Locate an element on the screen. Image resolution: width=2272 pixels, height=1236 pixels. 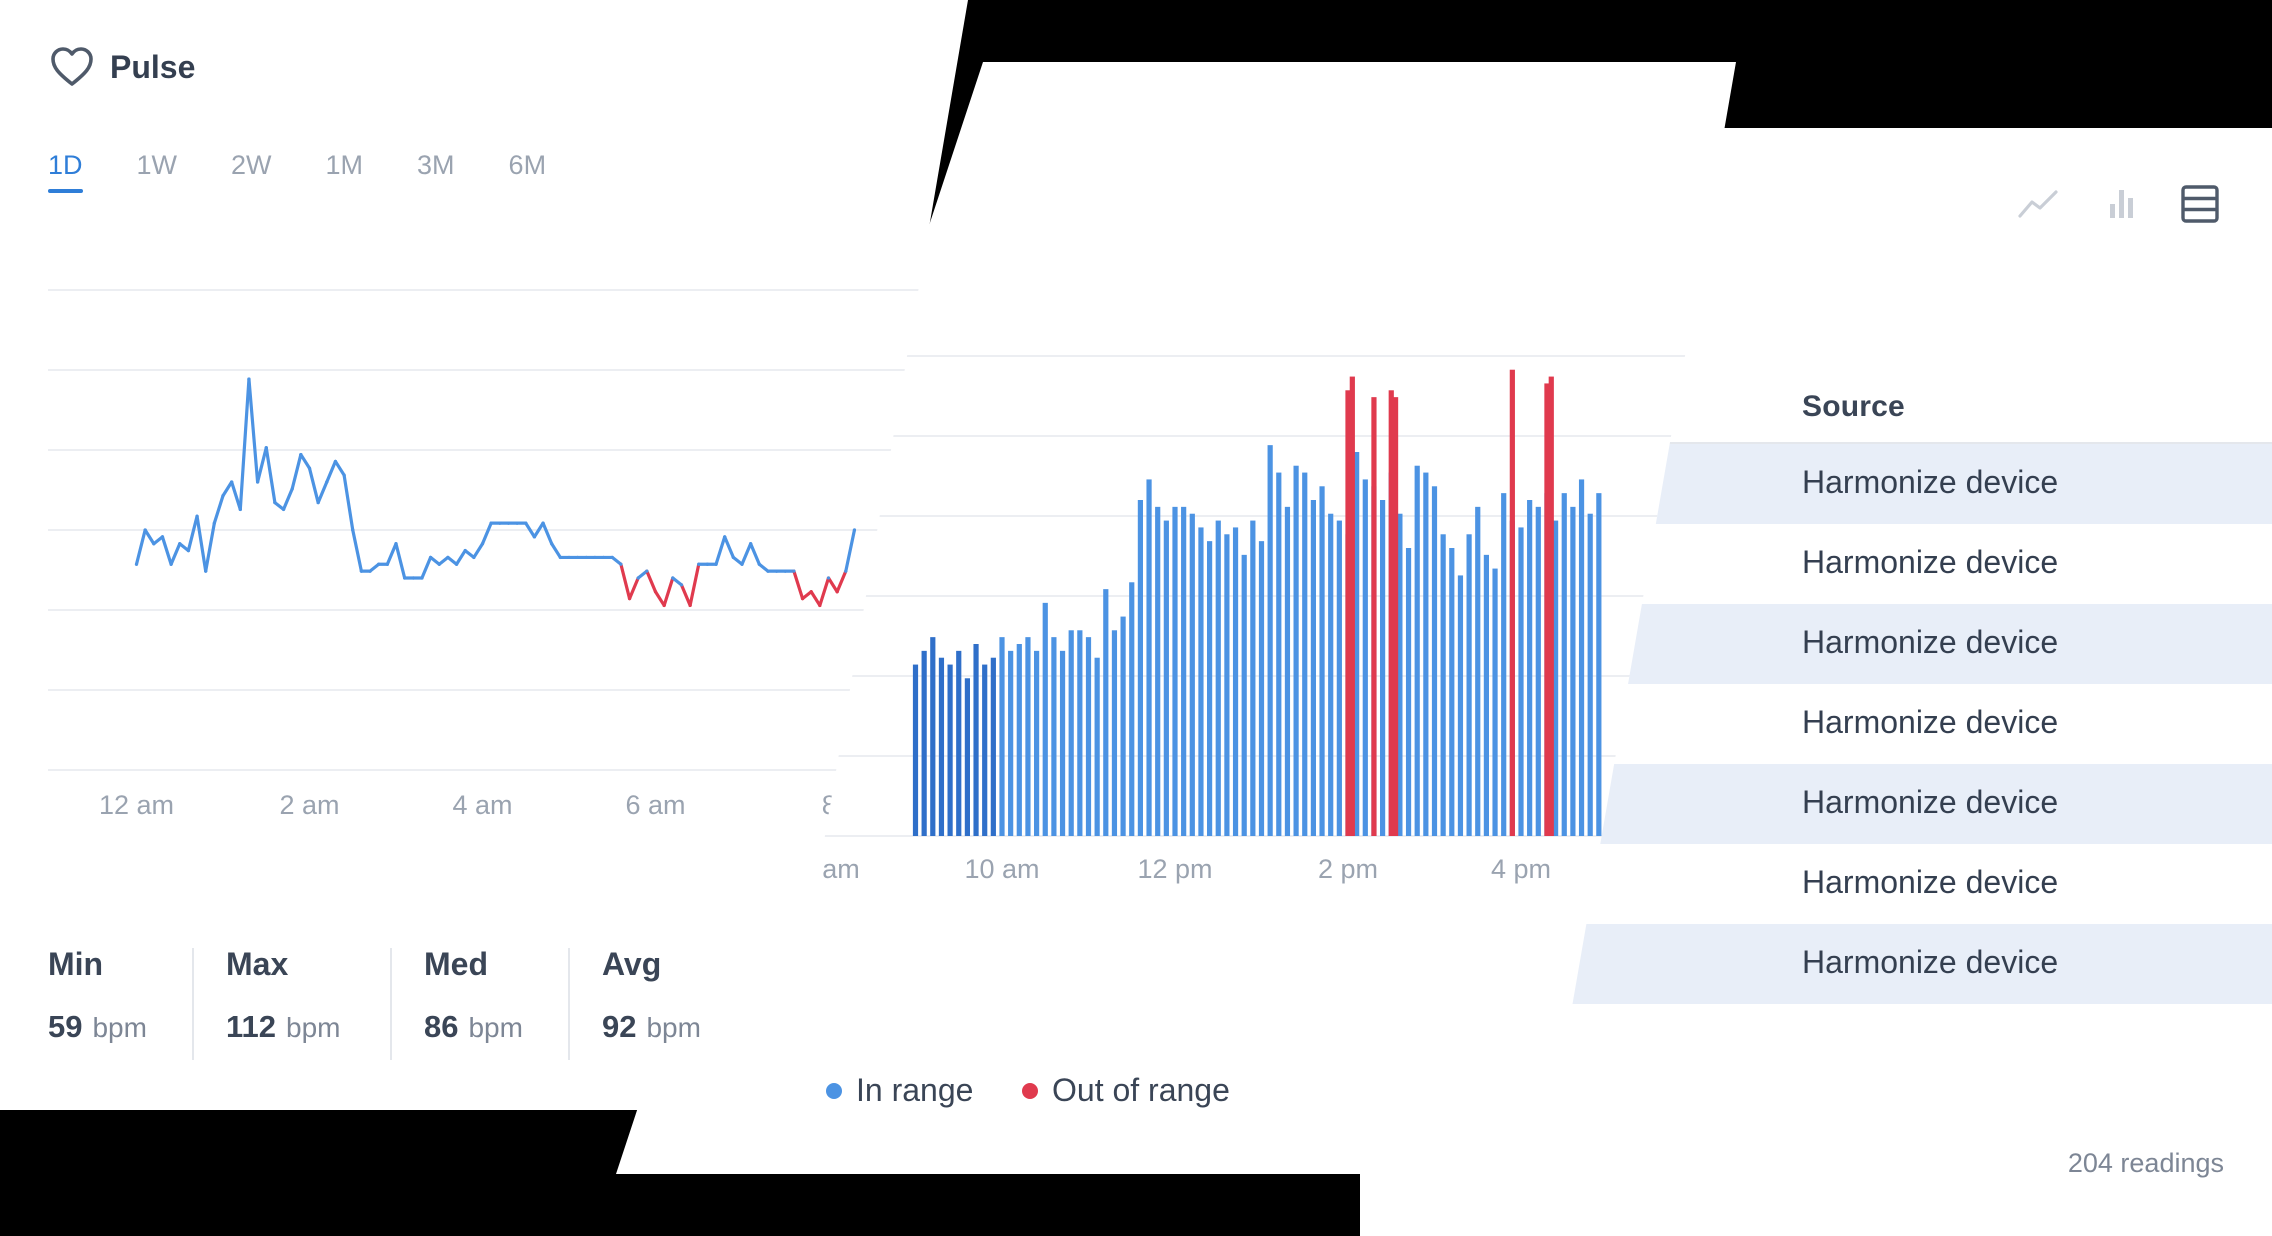
legend-out-of-range-label: Out of range is located at coordinates (1141, 1090).